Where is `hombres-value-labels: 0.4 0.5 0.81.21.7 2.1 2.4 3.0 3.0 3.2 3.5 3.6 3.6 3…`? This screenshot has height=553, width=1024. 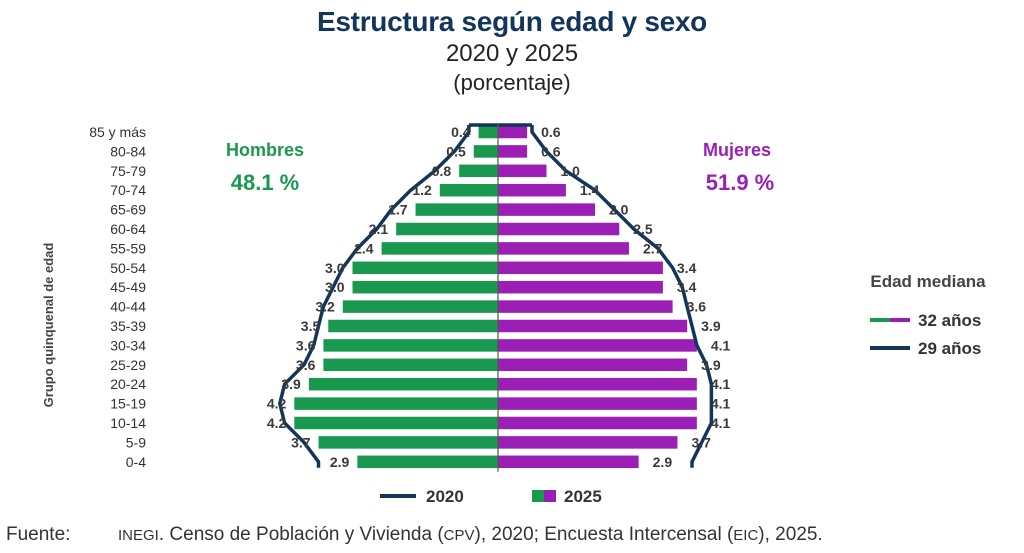 hombres-value-labels: 0.4 0.5 0.81.21.7 2.1 2.4 3.0 3.0 3.2 3.5 3.6 3.6 3… is located at coordinates (369, 297).